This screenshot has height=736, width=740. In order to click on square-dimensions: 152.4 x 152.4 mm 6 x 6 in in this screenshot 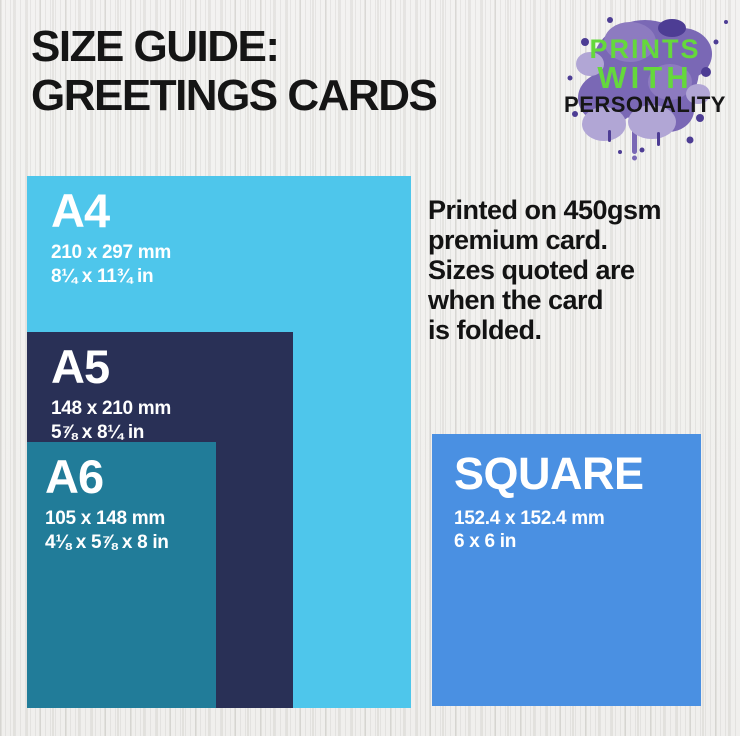, I will do `click(566, 525)`.